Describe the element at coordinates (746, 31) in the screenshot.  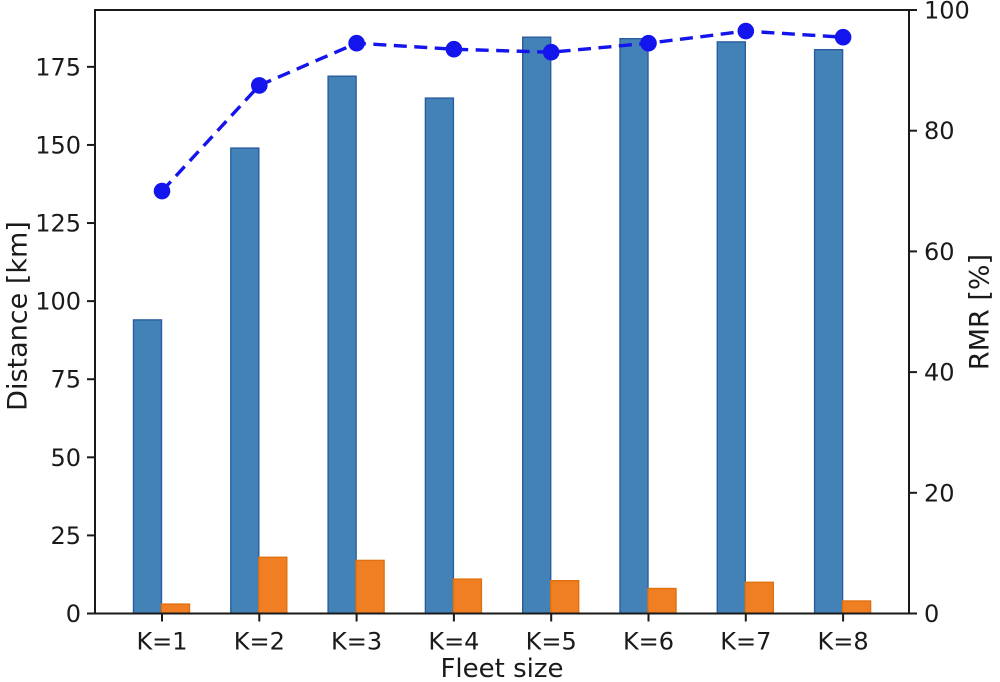
I see `rmr-point-k7` at that location.